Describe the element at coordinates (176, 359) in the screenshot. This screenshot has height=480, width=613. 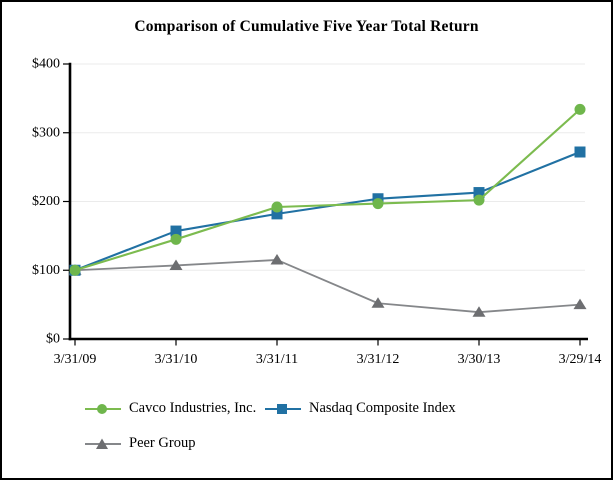
I see `x-tick-label: 3/31/10` at that location.